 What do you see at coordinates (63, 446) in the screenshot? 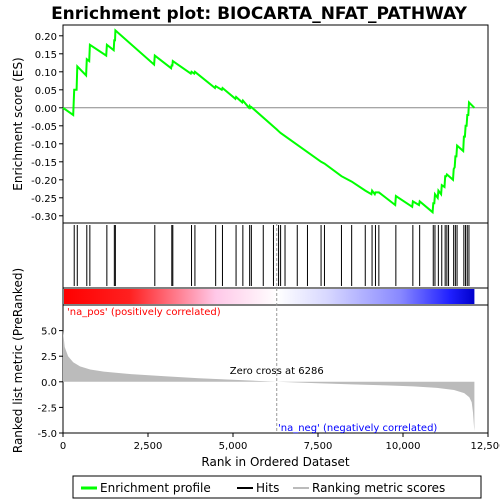
I see `x-tick-label: 0` at bounding box center [63, 446].